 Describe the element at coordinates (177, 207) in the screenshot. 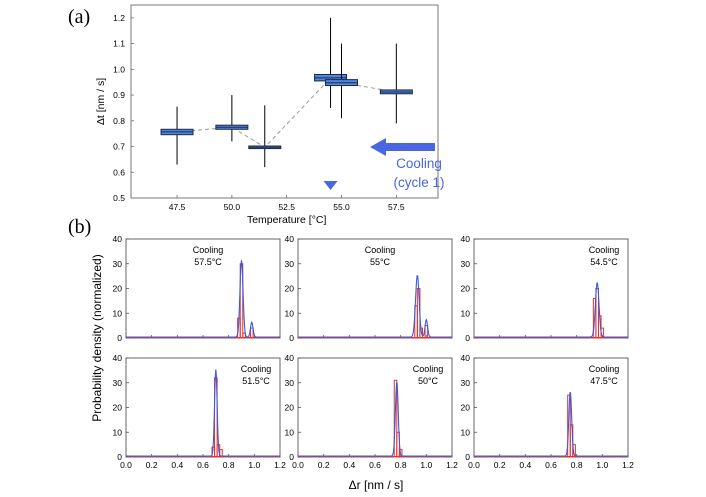

I see `x-tick-label: 47.5` at that location.